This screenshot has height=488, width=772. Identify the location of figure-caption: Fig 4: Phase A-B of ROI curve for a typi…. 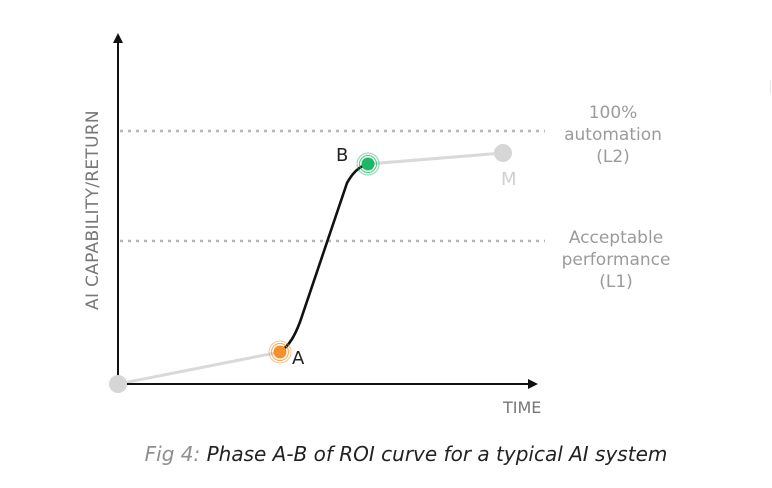
(386, 454).